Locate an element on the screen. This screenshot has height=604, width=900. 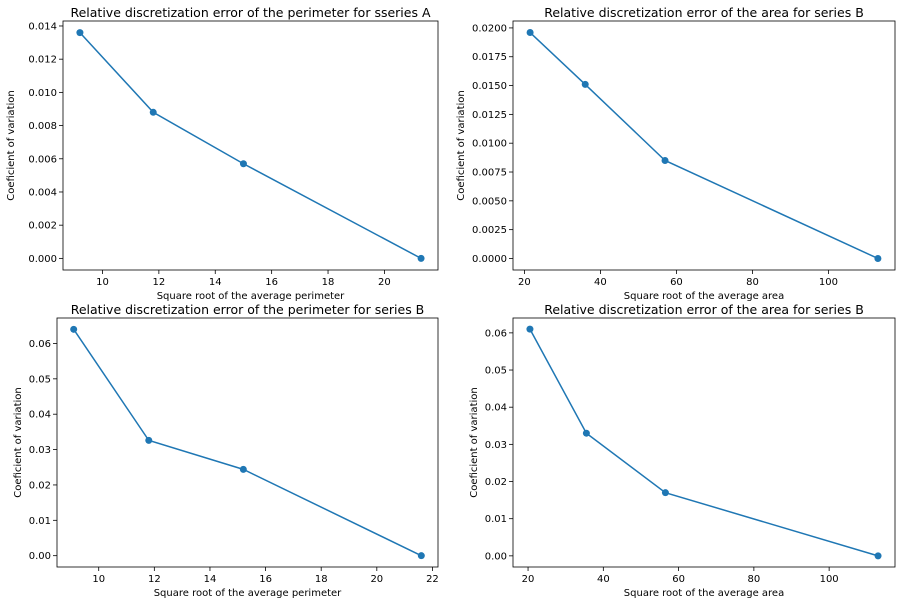
y-tick-label: 0.000 is located at coordinates (42, 259).